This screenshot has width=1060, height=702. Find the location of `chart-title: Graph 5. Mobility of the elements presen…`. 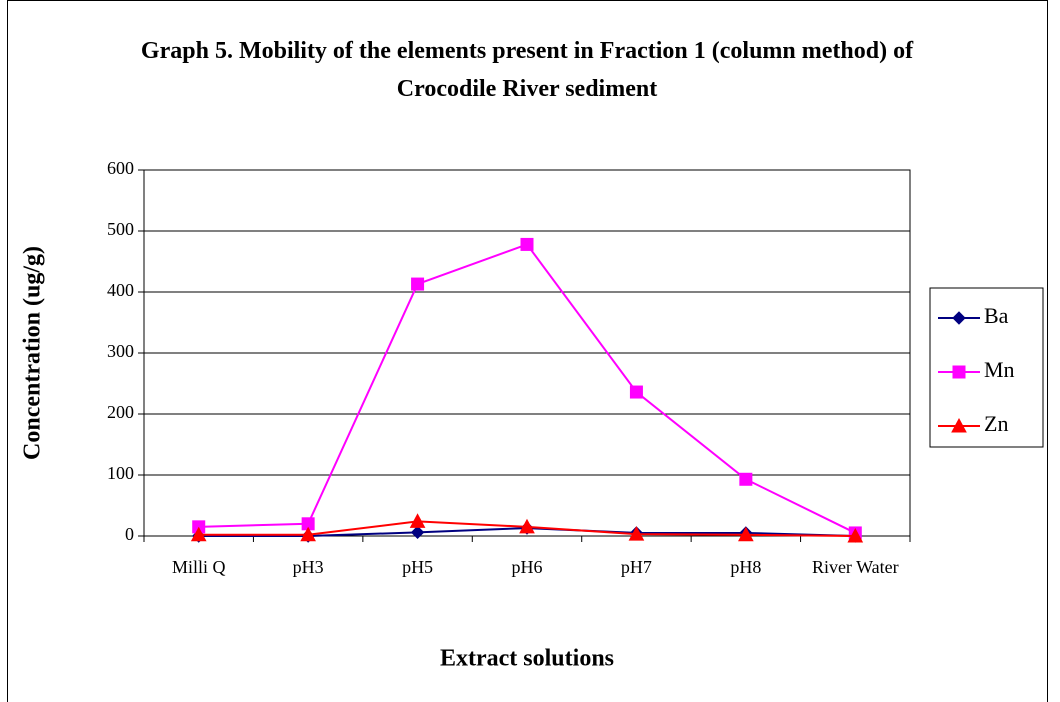

chart-title: Graph 5. Mobility of the elements presen… is located at coordinates (527, 70).